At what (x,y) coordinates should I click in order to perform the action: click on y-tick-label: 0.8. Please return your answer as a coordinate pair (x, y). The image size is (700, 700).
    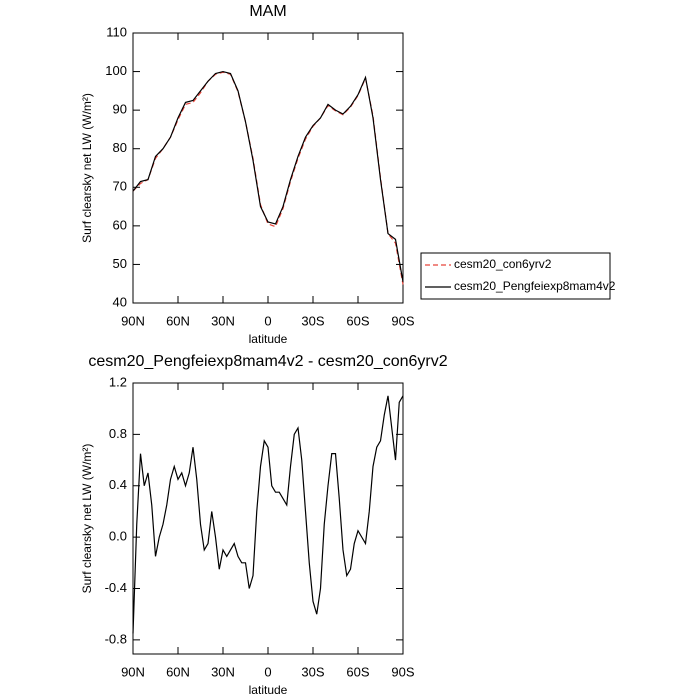
    Looking at the image, I should click on (118, 433).